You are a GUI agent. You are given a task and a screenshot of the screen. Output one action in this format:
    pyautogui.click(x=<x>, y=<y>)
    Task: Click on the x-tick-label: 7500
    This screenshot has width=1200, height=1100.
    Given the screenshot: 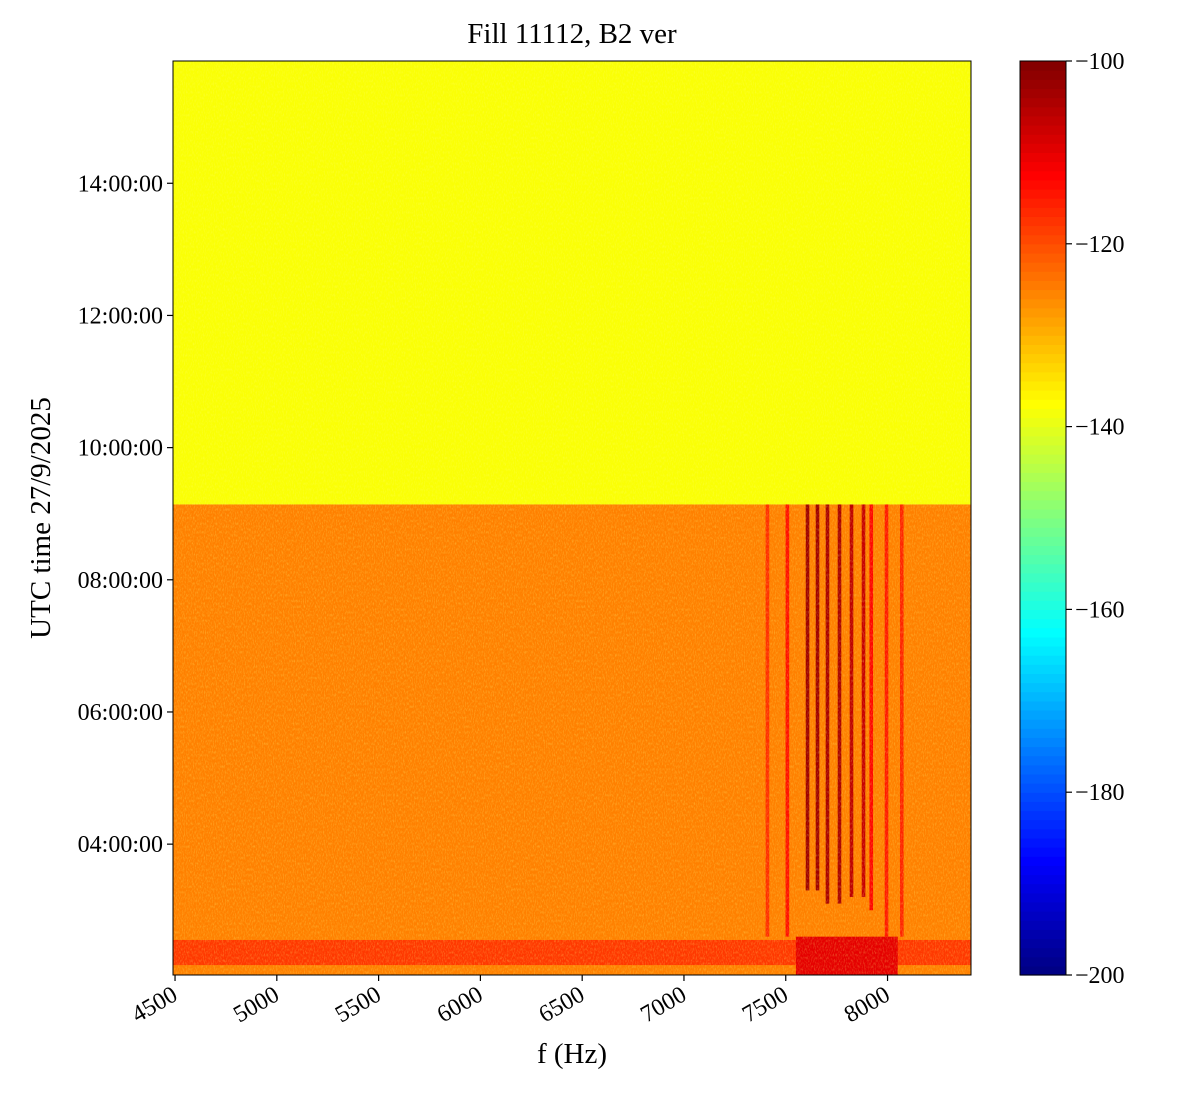 What is the action you would take?
    pyautogui.click(x=765, y=1005)
    